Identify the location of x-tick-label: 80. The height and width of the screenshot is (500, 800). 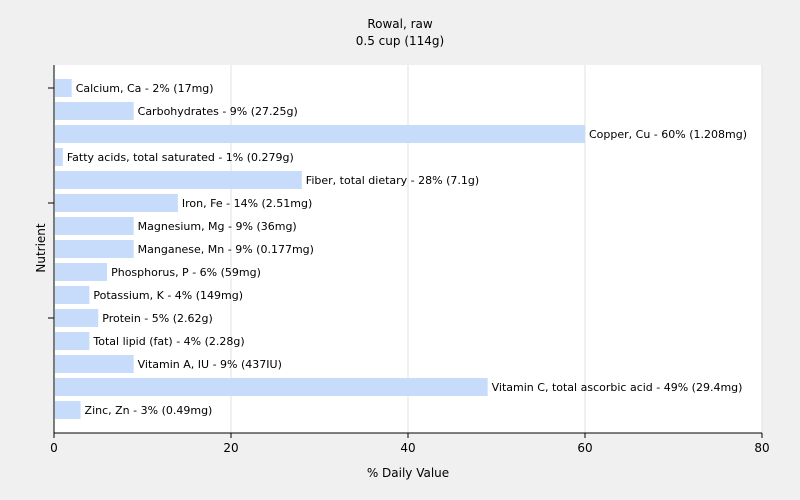
(761, 448).